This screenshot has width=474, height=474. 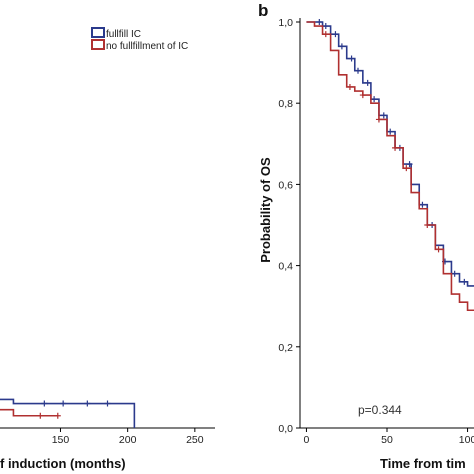 I want to click on left-x-ticks: 150 200 250, so click(x=128, y=437).